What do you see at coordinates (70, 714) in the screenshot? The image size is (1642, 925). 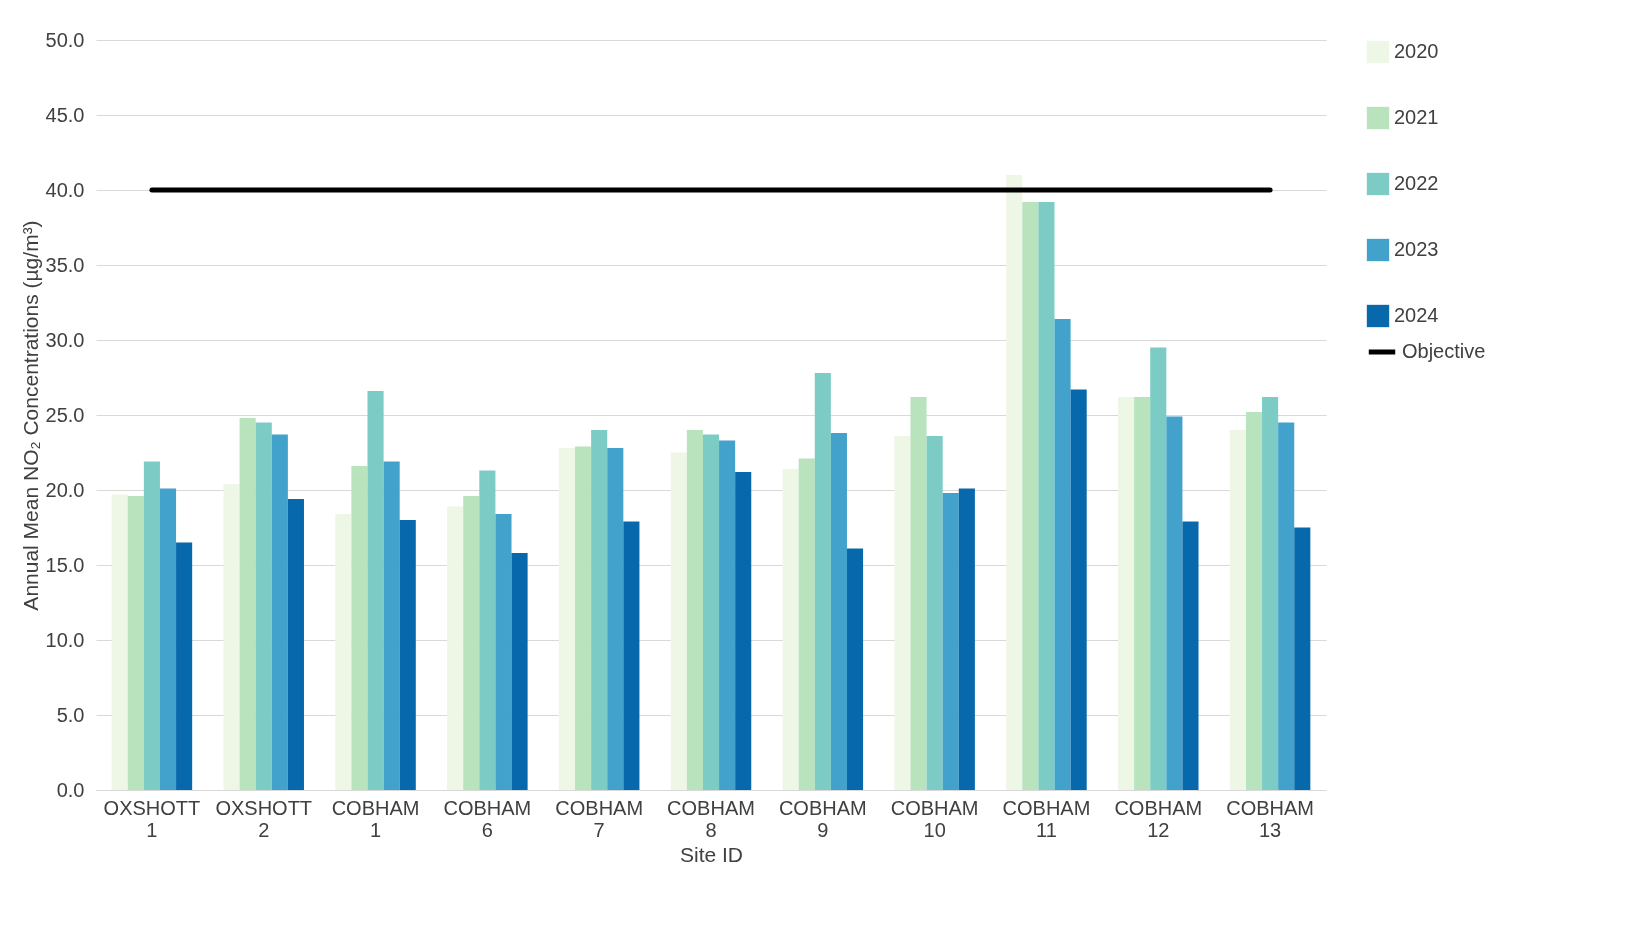 I see `y-tick-label: 5.0` at bounding box center [70, 714].